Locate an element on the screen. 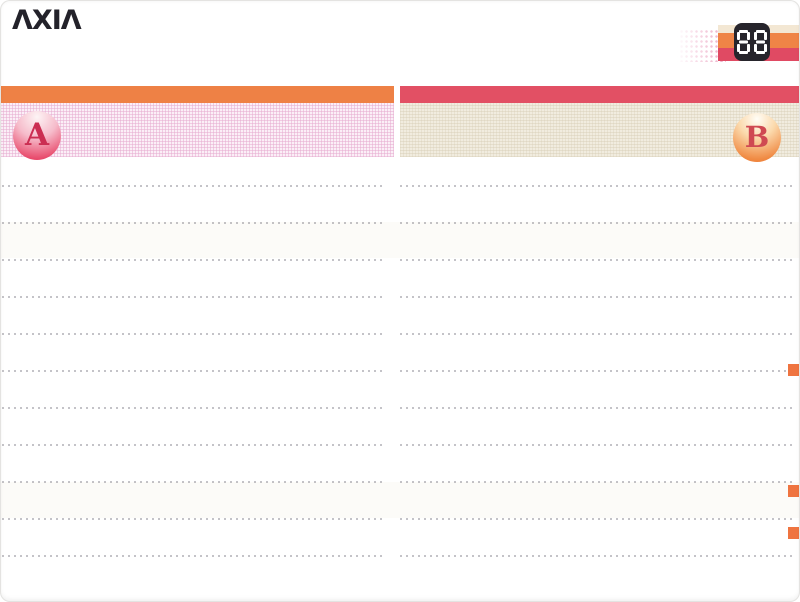  tape-counter-badge: 88 is located at coordinates (752, 42).